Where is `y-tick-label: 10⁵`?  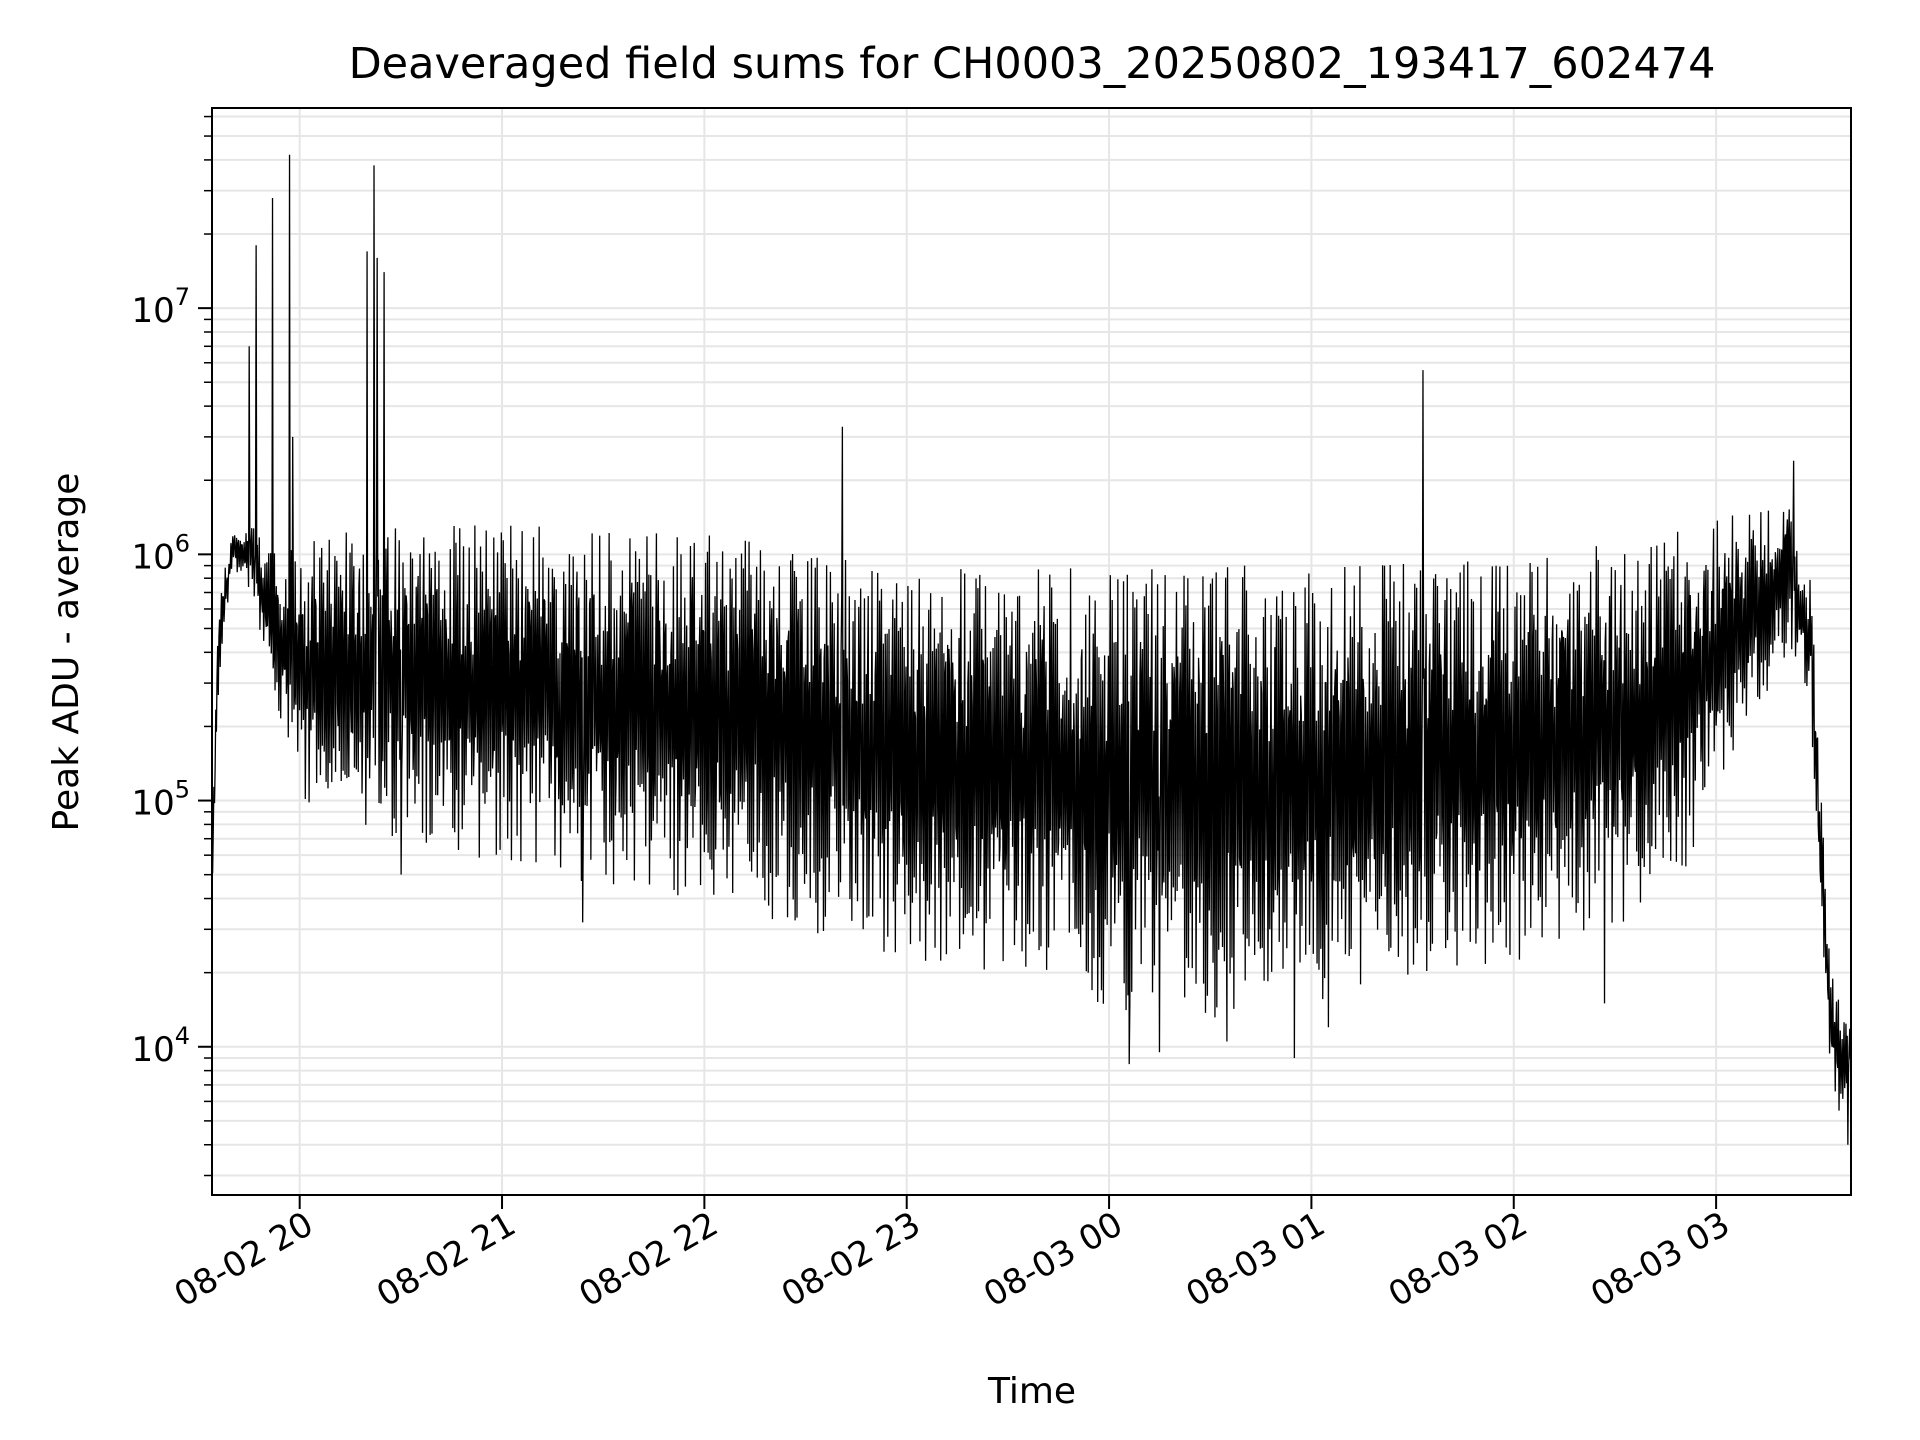
y-tick-label: 10⁵ is located at coordinates (160, 800).